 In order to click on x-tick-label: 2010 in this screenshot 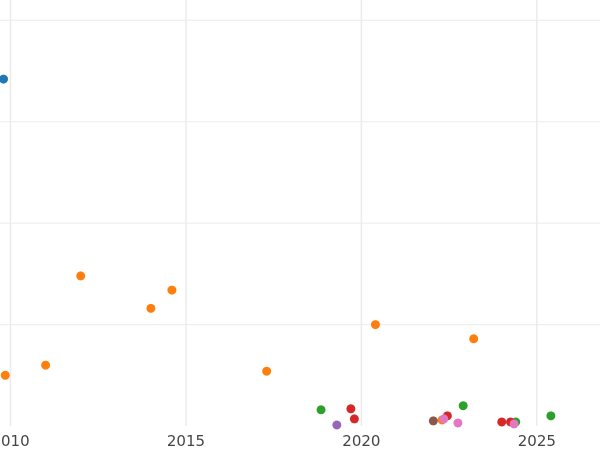, I will do `click(15, 441)`.